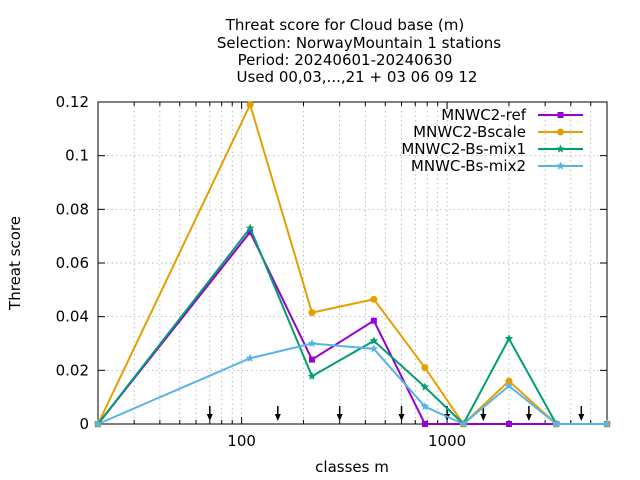 This screenshot has width=640, height=480. What do you see at coordinates (72, 370) in the screenshot?
I see `y-tick-label: 0.02` at bounding box center [72, 370].